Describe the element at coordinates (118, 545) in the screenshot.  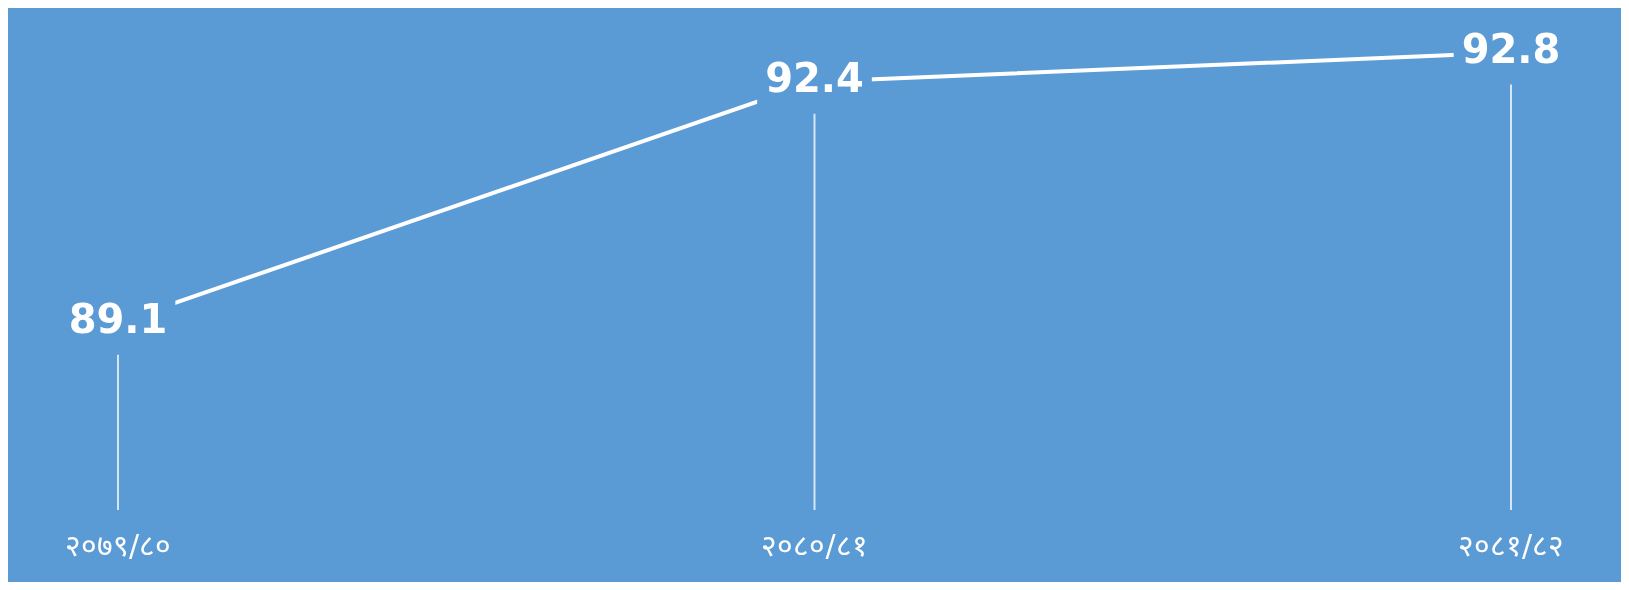
I see `x-tick-label: २०७९/८०` at that location.